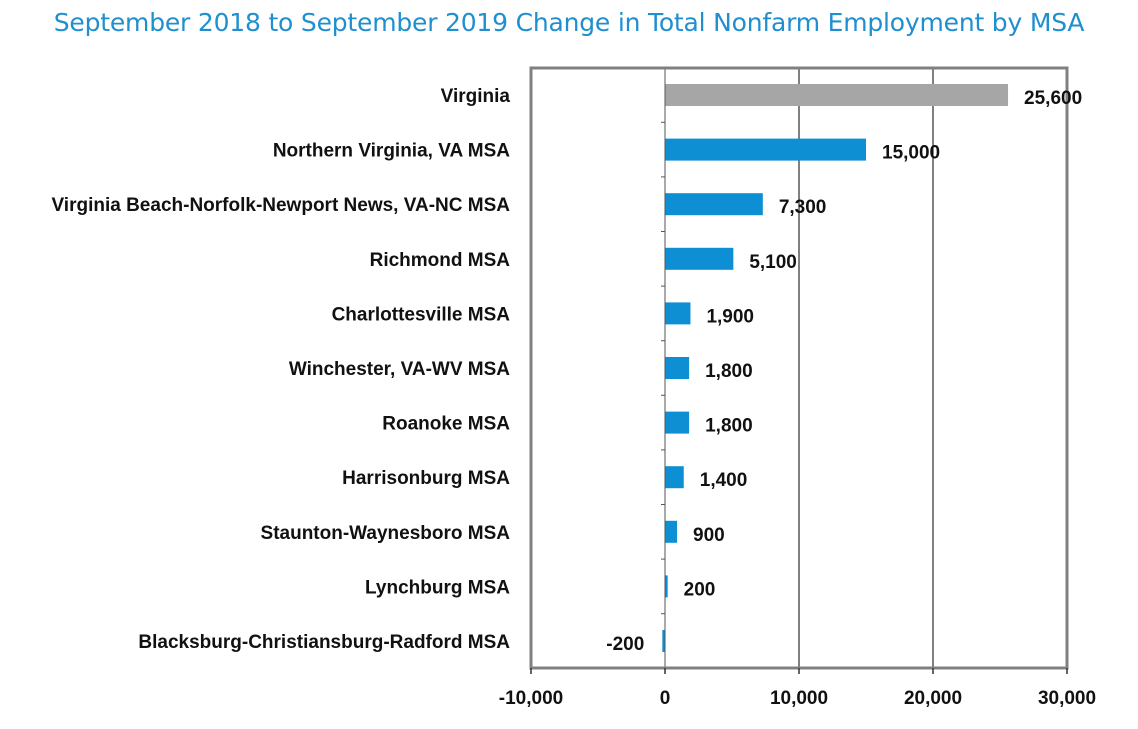 This screenshot has width=1138, height=729. What do you see at coordinates (911, 153) in the screenshot?
I see `data-label: 15,000` at bounding box center [911, 153].